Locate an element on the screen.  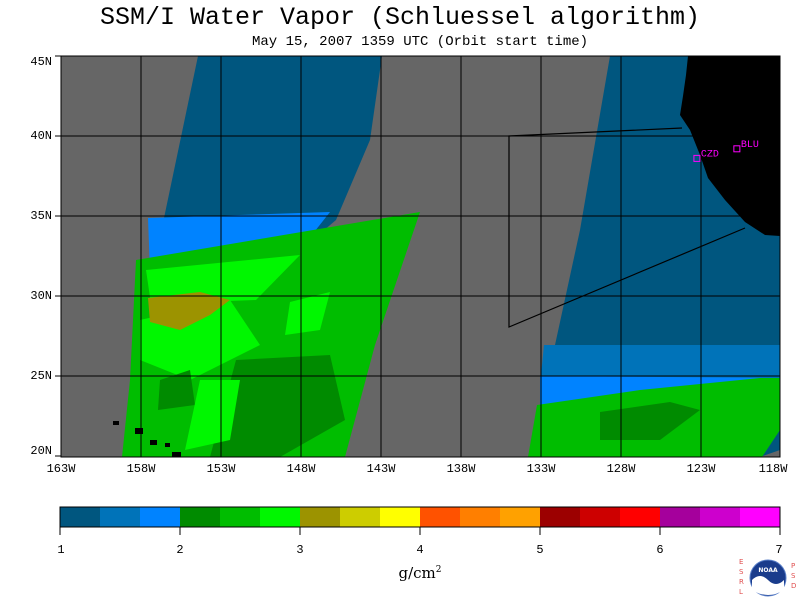
svg-text: R is located at coordinates (741, 582).